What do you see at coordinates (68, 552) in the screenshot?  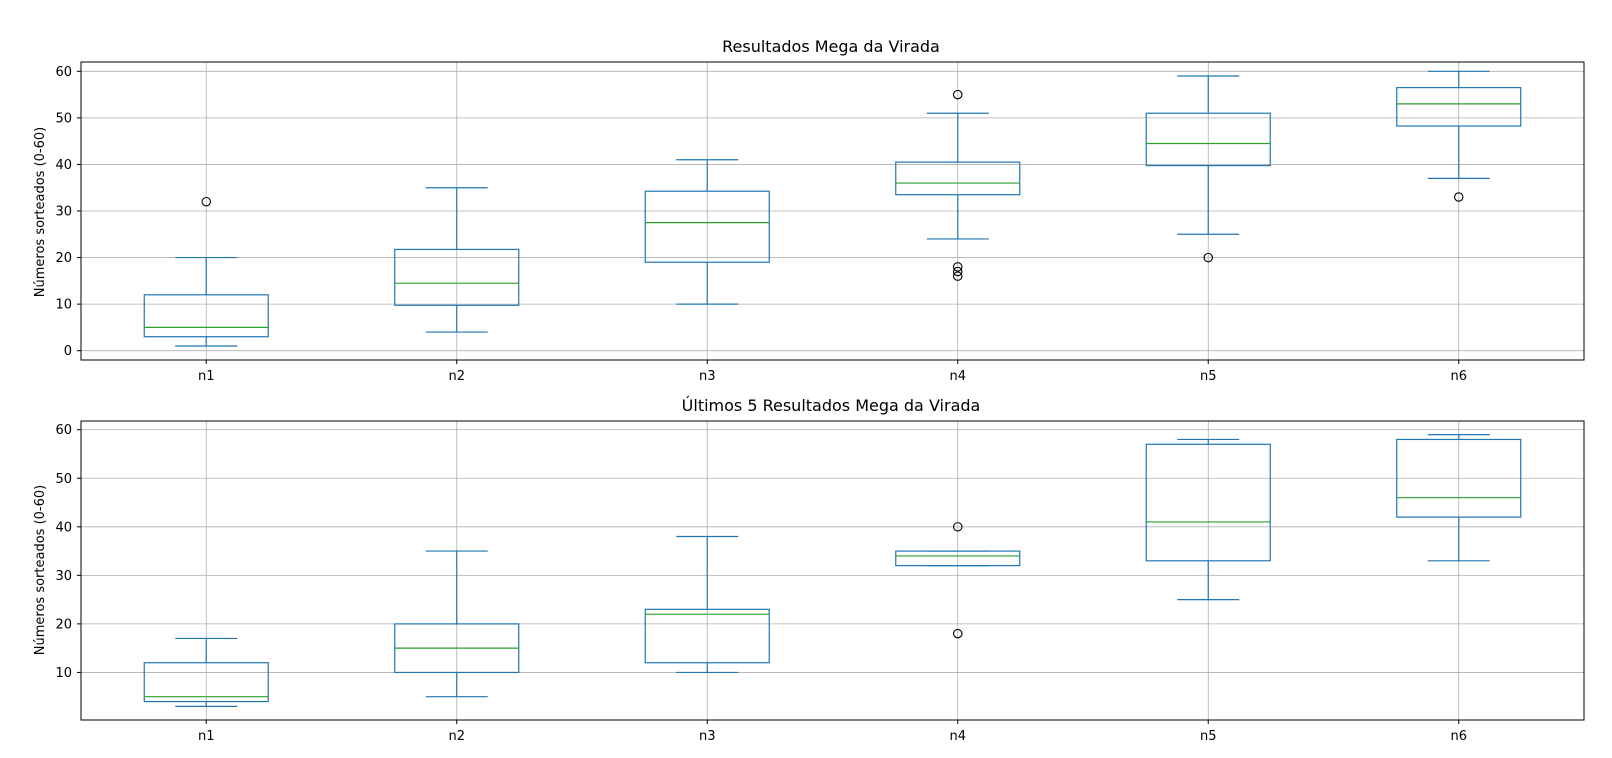 I see `y-axis: 10 20 30 40 50 60` at bounding box center [68, 552].